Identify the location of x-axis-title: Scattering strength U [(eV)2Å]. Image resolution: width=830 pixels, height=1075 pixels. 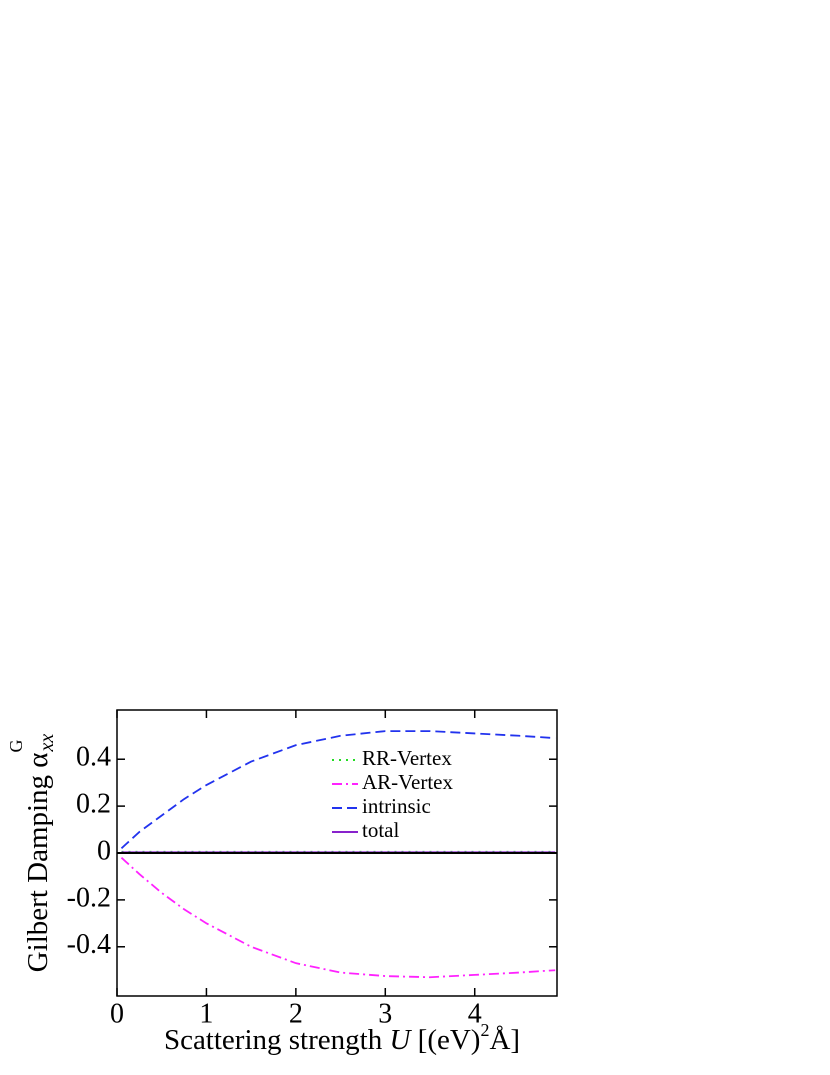
(342, 1038).